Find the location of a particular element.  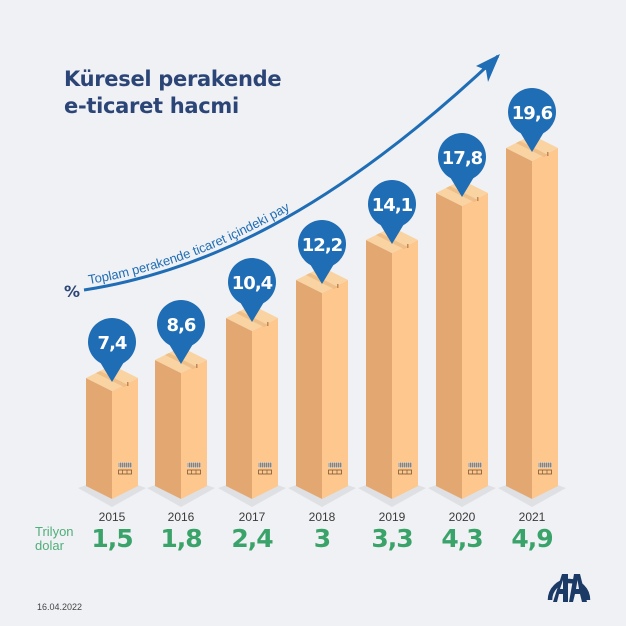

unit-line-2: dolar is located at coordinates (49, 545).